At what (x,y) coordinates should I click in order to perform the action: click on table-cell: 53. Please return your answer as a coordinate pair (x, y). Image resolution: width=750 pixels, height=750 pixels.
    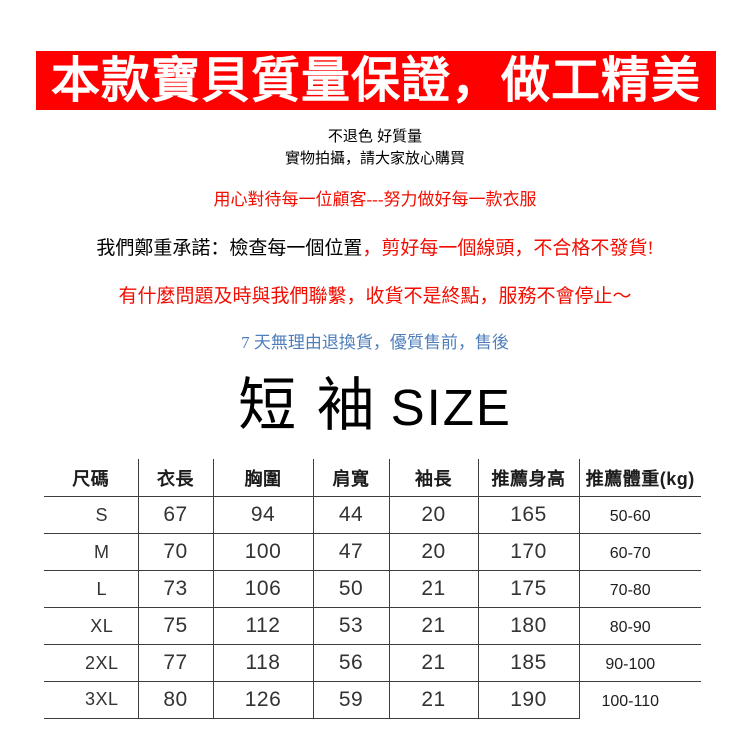
    Looking at the image, I should click on (351, 626).